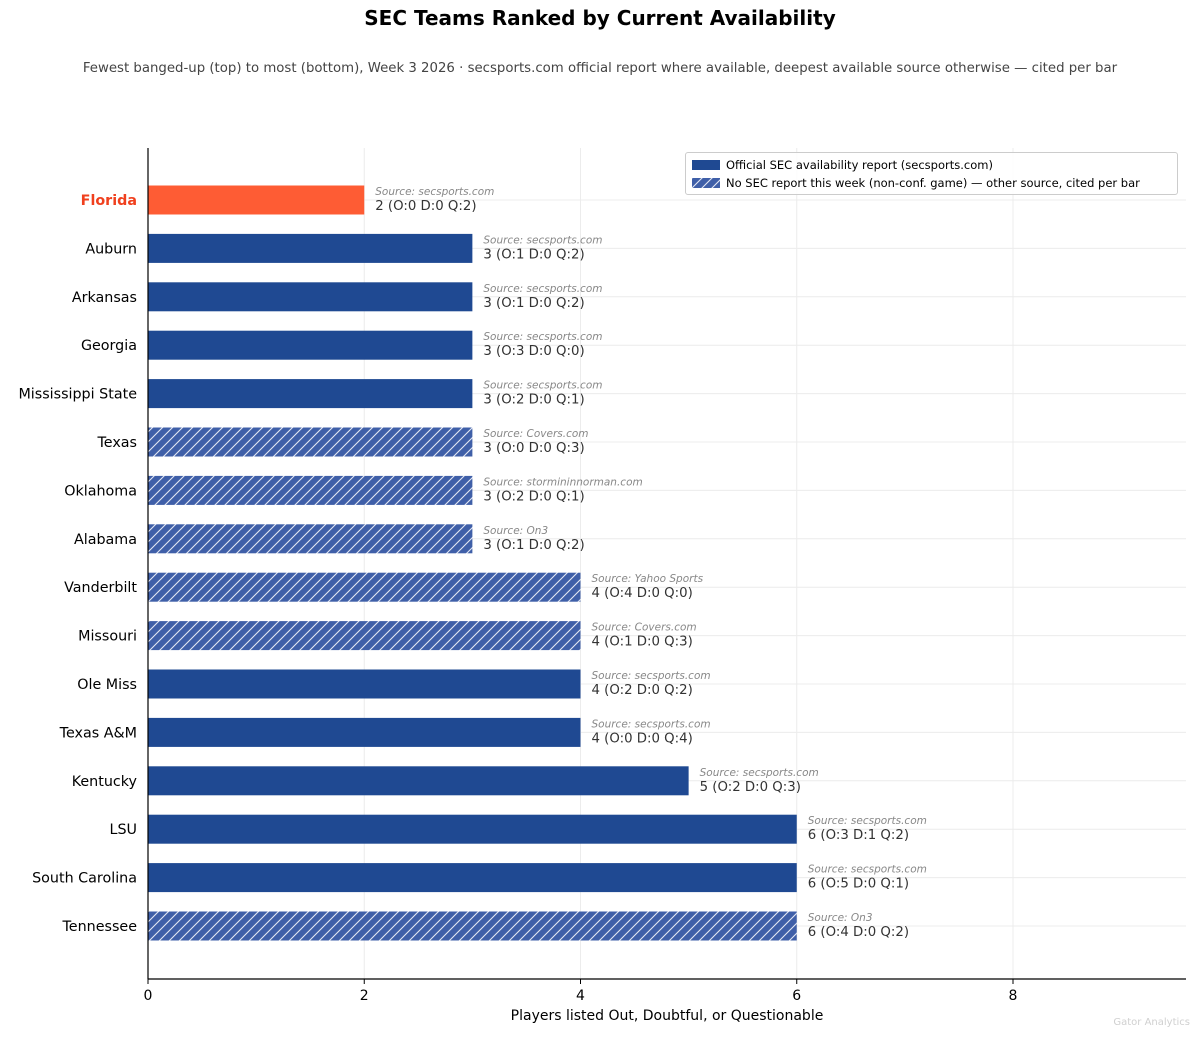  What do you see at coordinates (256, 200) in the screenshot?
I see `bar-florida` at bounding box center [256, 200].